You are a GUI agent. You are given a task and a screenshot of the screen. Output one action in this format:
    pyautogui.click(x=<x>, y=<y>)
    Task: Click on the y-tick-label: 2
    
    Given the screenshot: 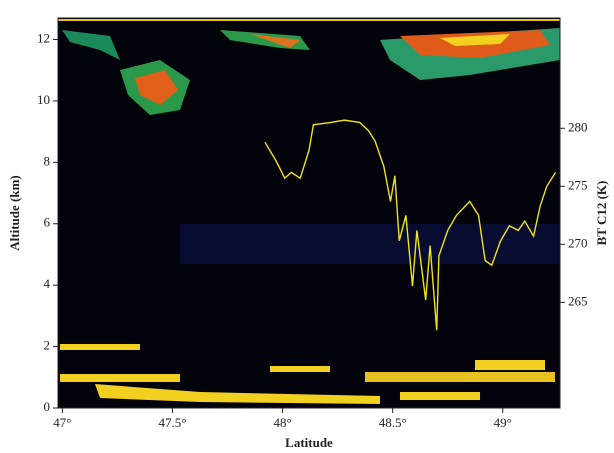 What is the action you would take?
    pyautogui.click(x=47, y=345)
    